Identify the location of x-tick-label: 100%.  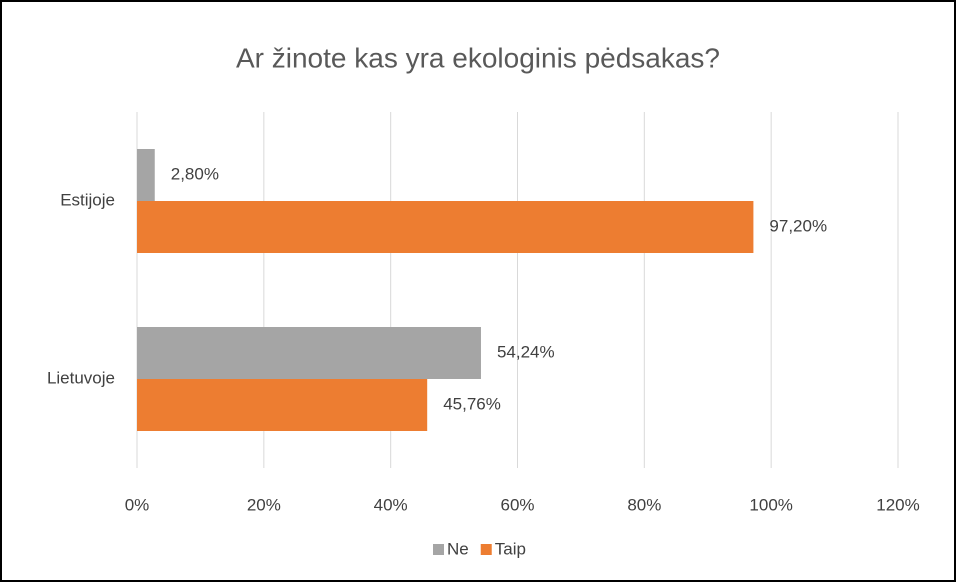
(770, 504).